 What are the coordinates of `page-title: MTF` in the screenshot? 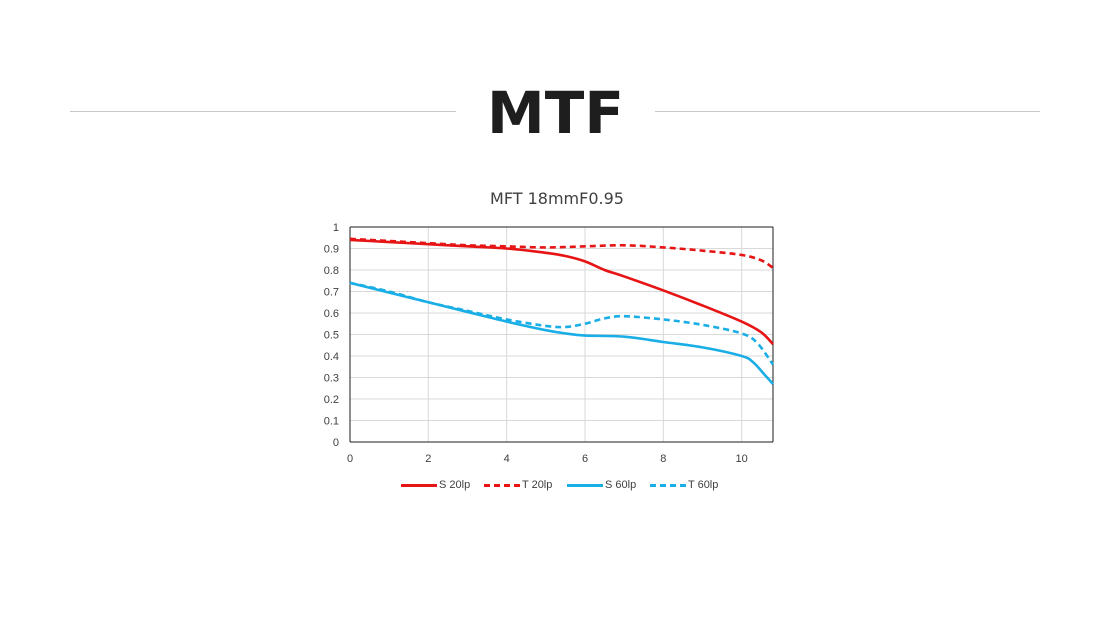 It's located at (555, 113).